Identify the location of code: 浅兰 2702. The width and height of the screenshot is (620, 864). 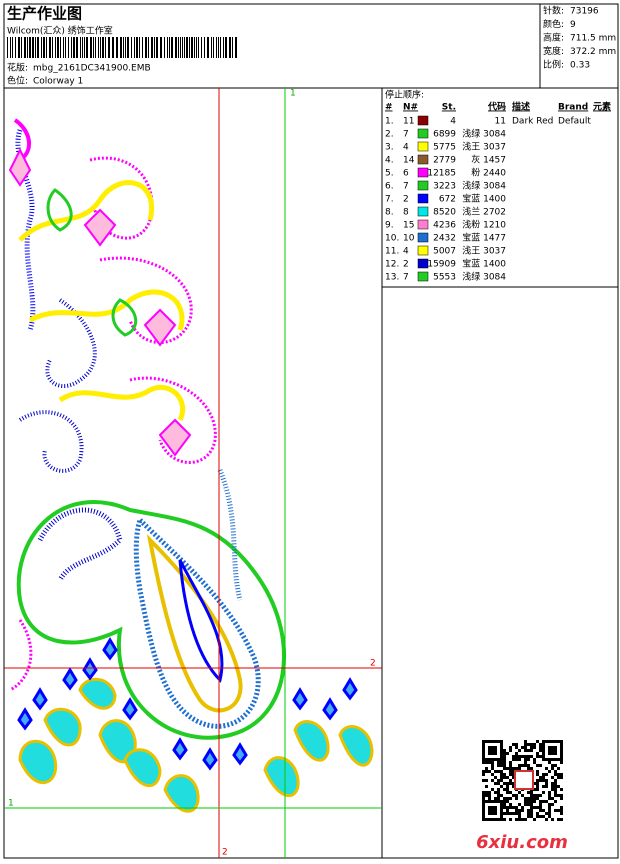
(484, 212).